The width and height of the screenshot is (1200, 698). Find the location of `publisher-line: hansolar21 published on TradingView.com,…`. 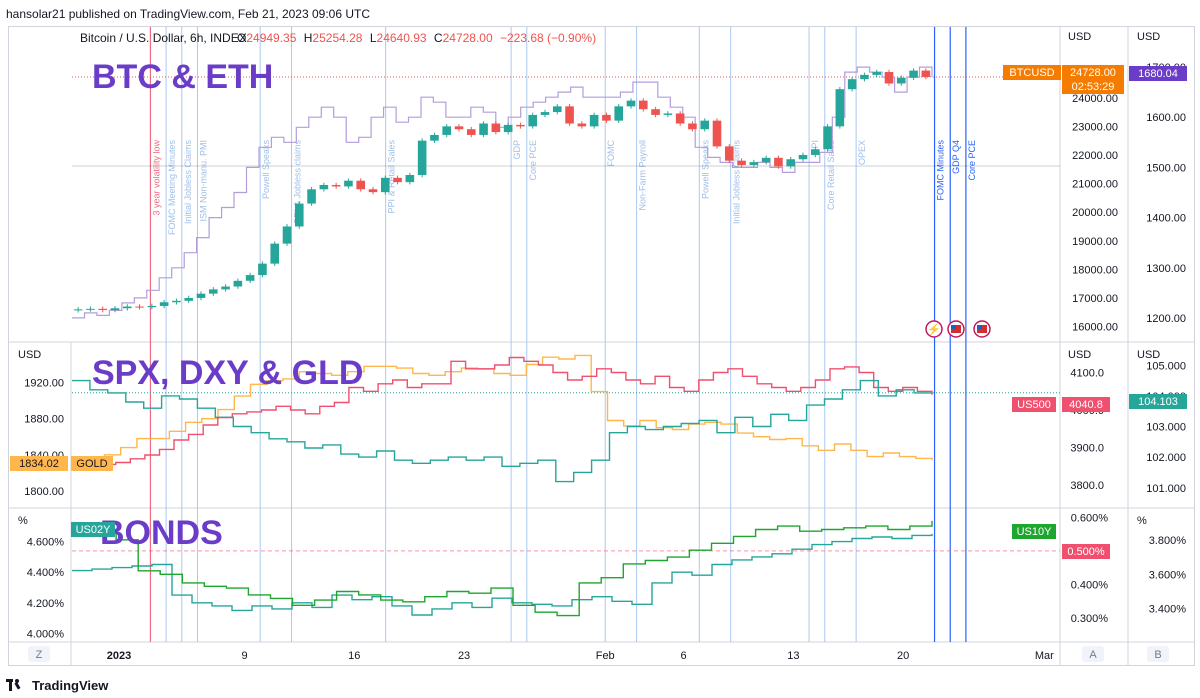

publisher-line: hansolar21 published on TradingView.com,… is located at coordinates (188, 14).